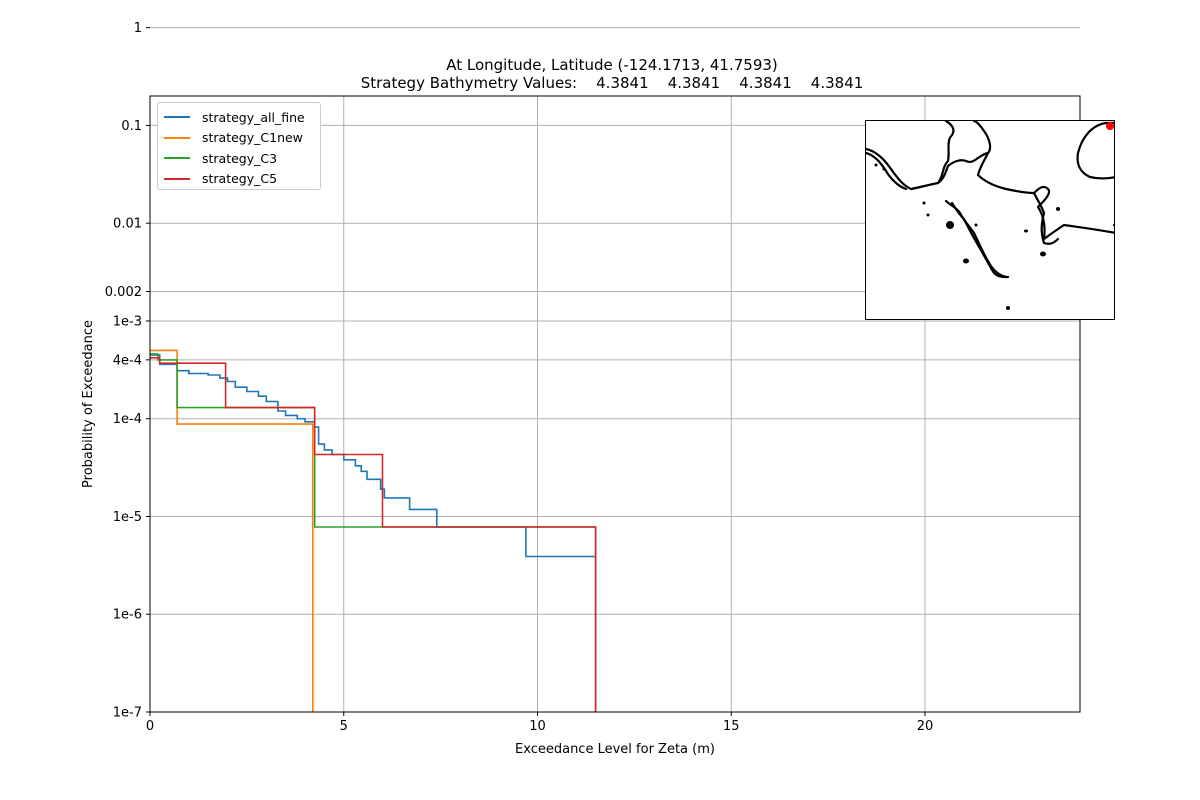 The image size is (1200, 800). Describe the element at coordinates (127, 360) in the screenshot. I see `y-tick-label: 4e-4` at that location.